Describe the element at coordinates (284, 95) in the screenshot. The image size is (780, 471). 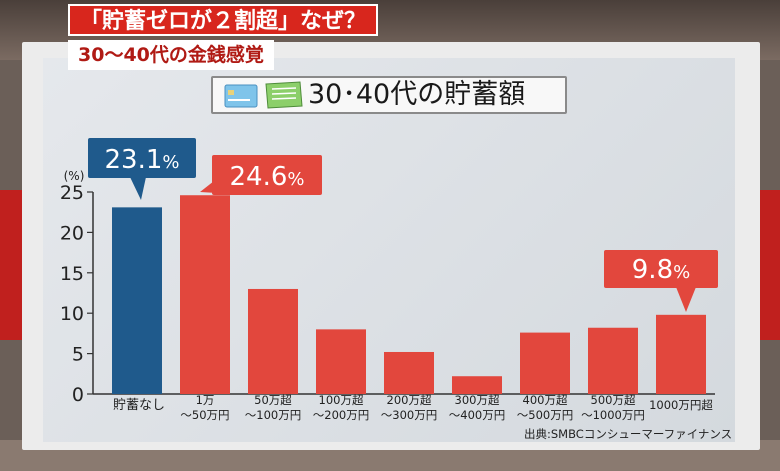
I see `bankbook-icon` at that location.